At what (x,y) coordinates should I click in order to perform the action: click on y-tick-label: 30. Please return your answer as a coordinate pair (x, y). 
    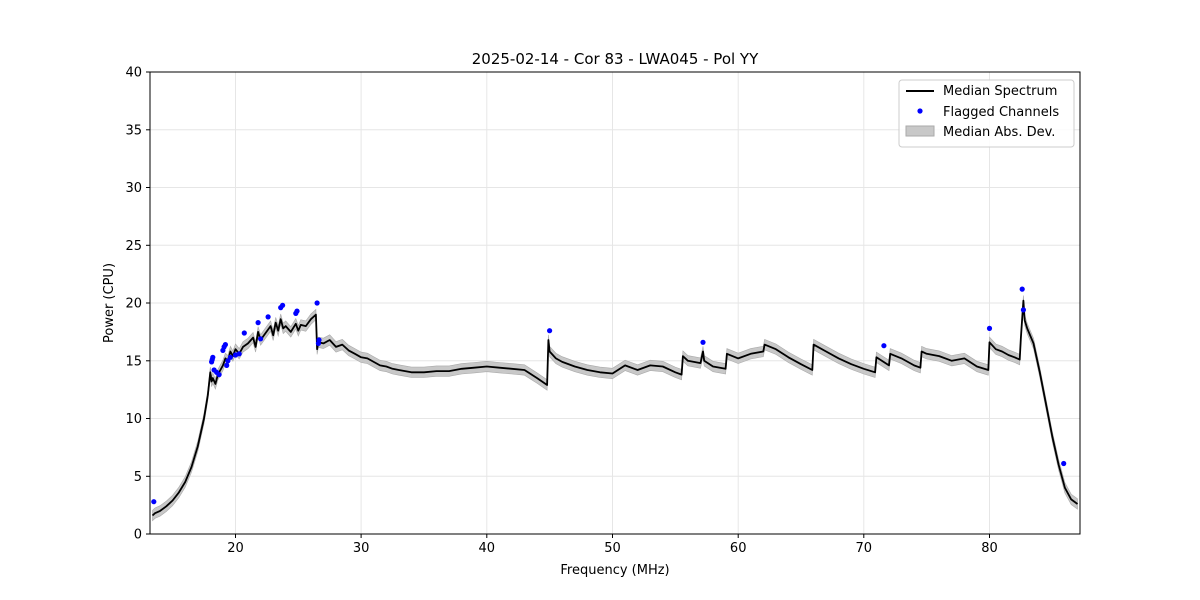
    Looking at the image, I should click on (133, 188).